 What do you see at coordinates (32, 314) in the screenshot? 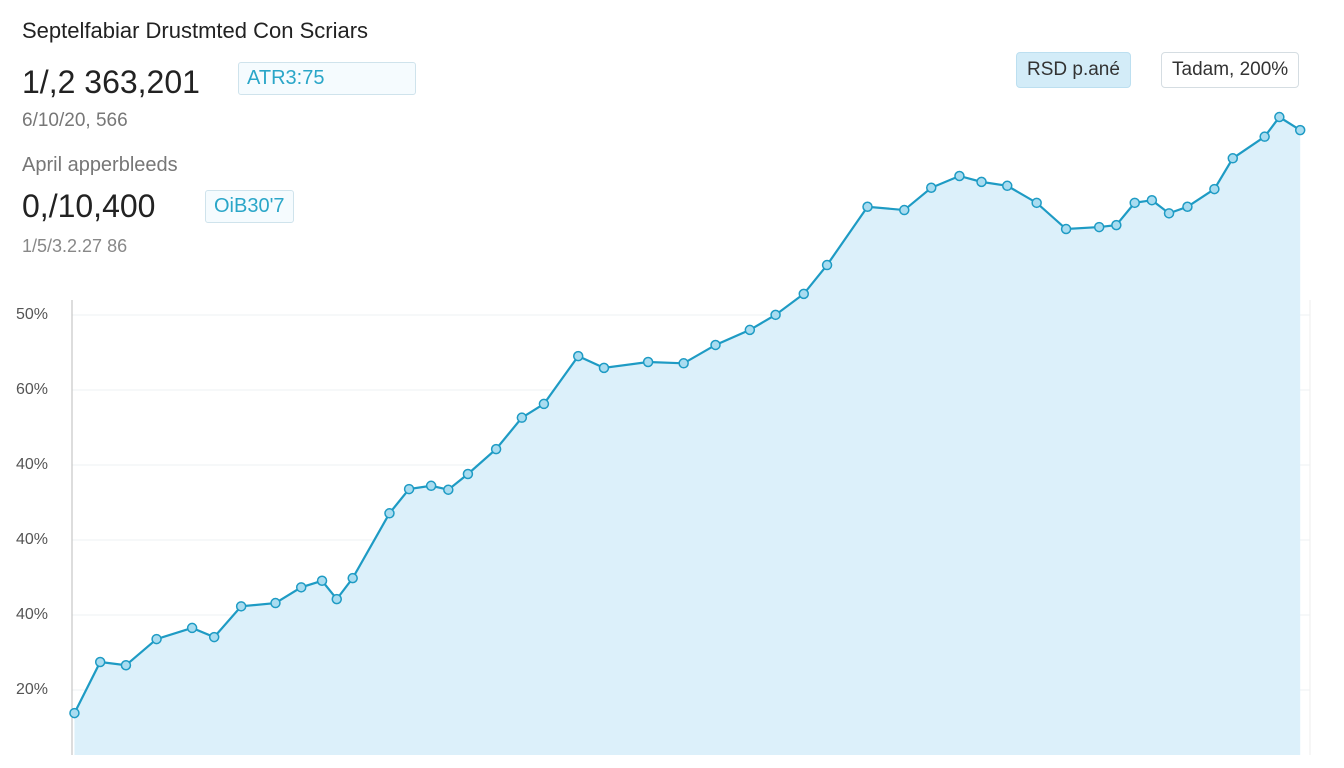
I see `y-axis-label: 50%` at bounding box center [32, 314].